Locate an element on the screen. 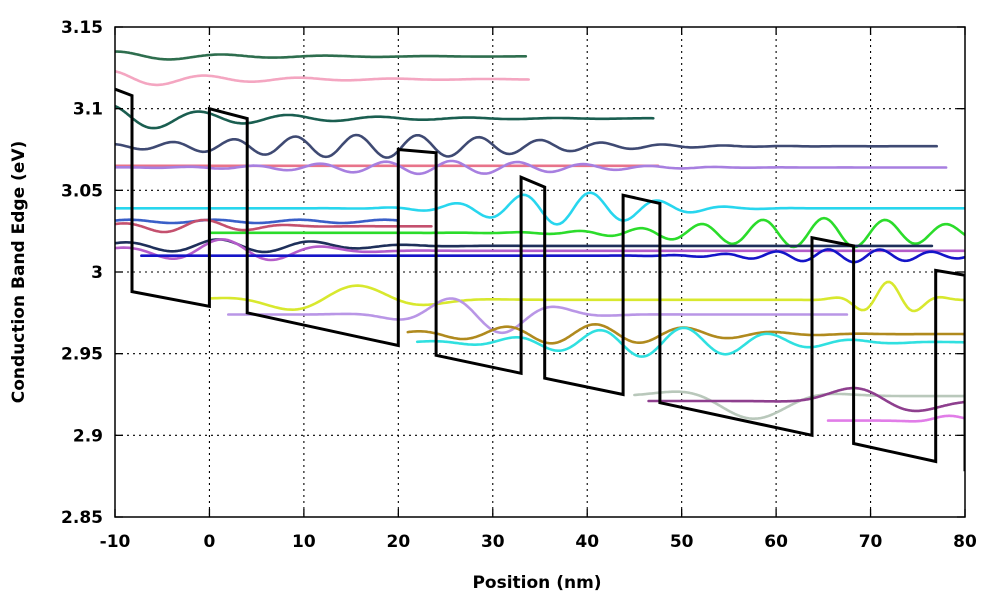  y-tick-label: 2.95 is located at coordinates (82, 355).